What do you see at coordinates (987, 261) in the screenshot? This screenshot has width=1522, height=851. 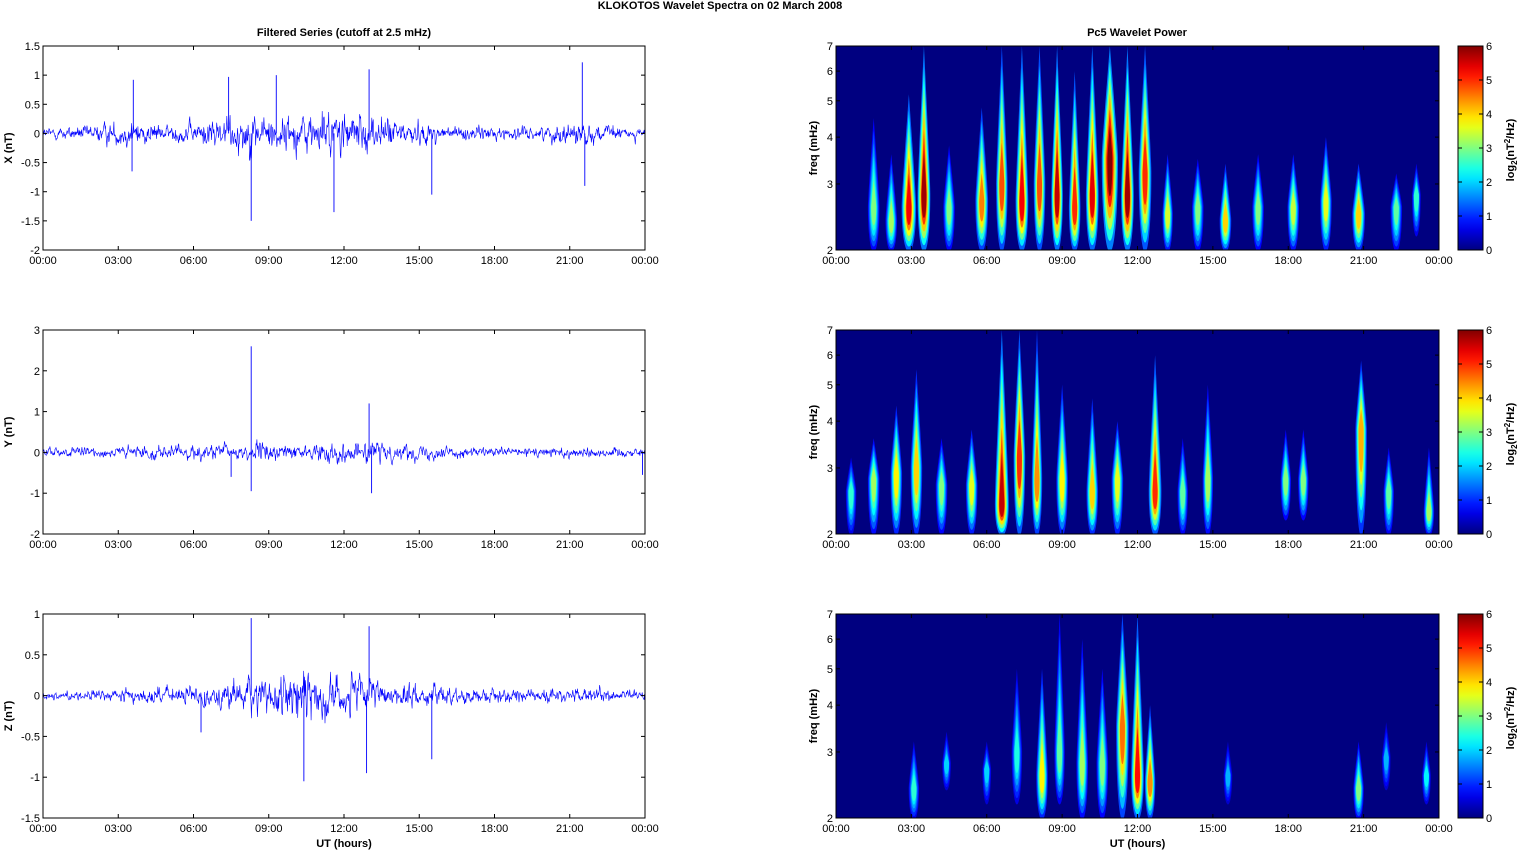 I see `wavelet-x-xtick-label: 06:00` at bounding box center [987, 261].